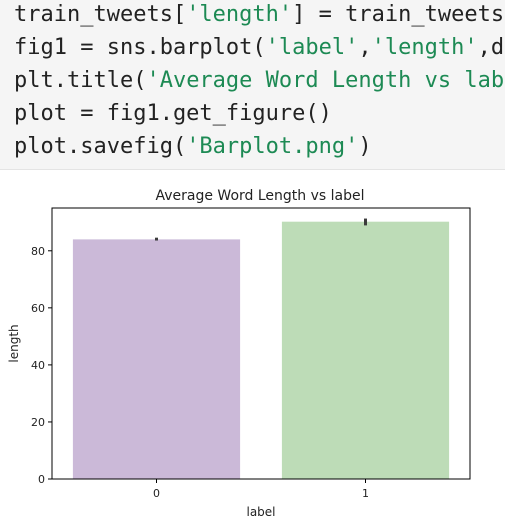 The height and width of the screenshot is (525, 505). Describe the element at coordinates (365, 493) in the screenshot. I see `x-tick-label-1: 1` at that location.